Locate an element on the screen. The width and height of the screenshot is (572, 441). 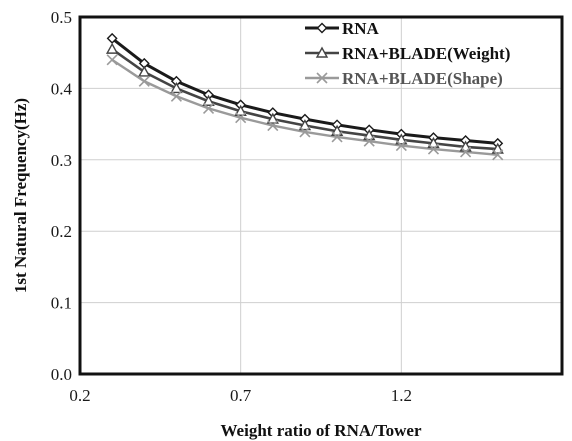
legend-item: RNA+BLADE(Shape) is located at coordinates (404, 78).